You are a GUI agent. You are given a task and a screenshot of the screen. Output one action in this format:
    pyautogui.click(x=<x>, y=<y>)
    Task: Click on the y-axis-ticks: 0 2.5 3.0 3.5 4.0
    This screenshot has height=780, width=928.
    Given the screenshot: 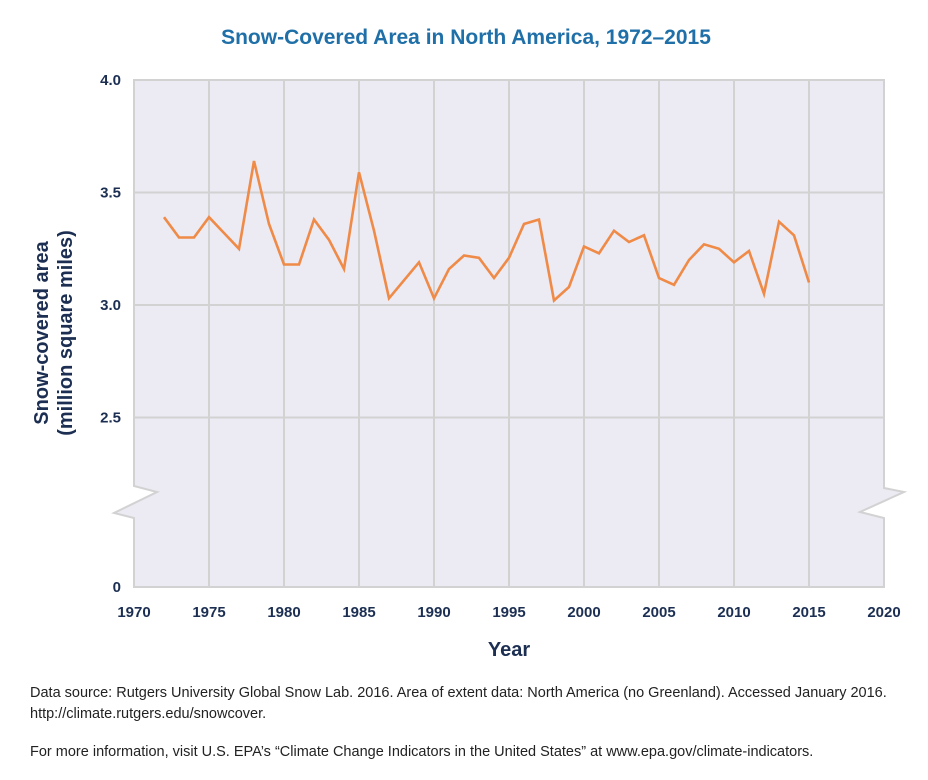 What is the action you would take?
    pyautogui.click(x=110, y=334)
    